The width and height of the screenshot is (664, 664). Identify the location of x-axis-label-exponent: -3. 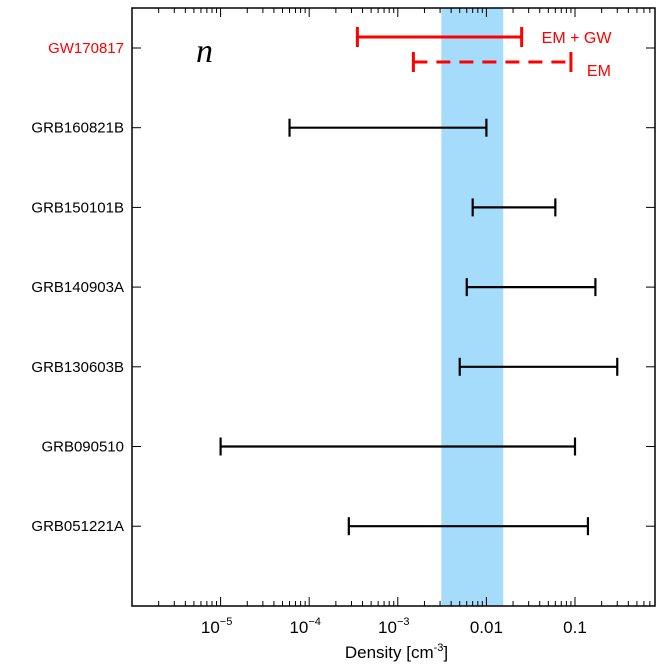
(439, 648).